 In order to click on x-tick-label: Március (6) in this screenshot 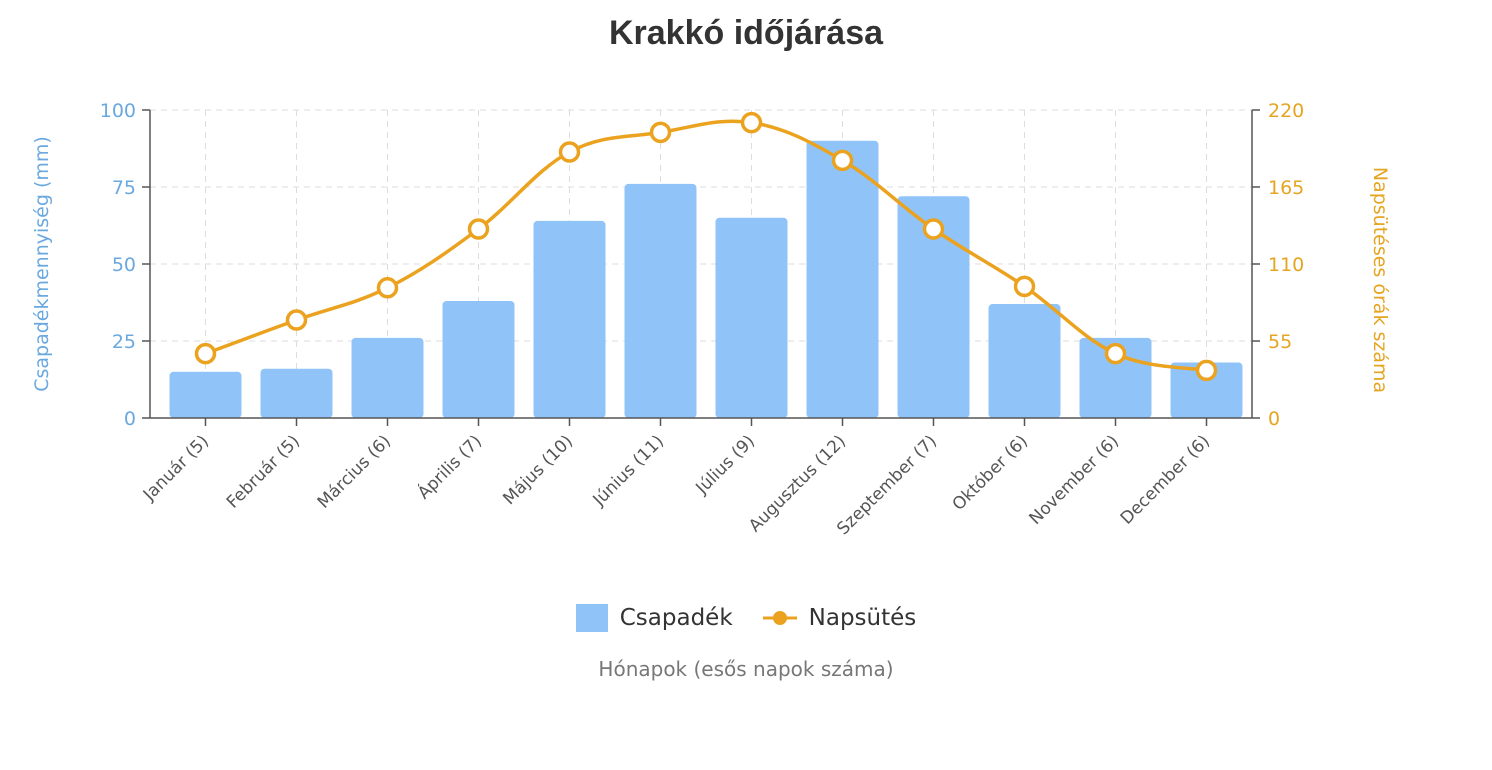, I will do `click(354, 471)`.